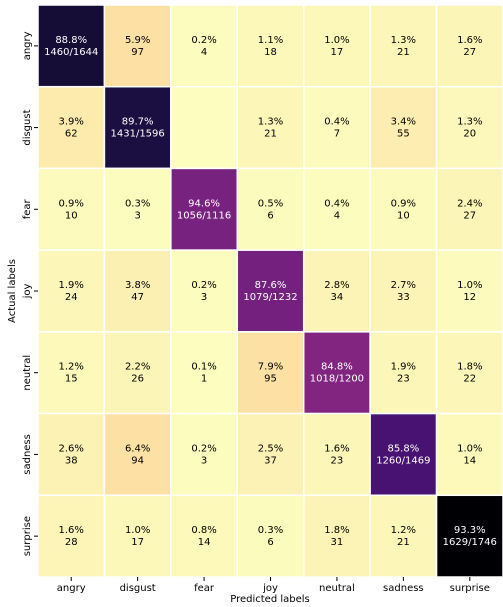  Describe the element at coordinates (71, 122) in the screenshot. I see `cell-percent-label: 3.9%` at that location.